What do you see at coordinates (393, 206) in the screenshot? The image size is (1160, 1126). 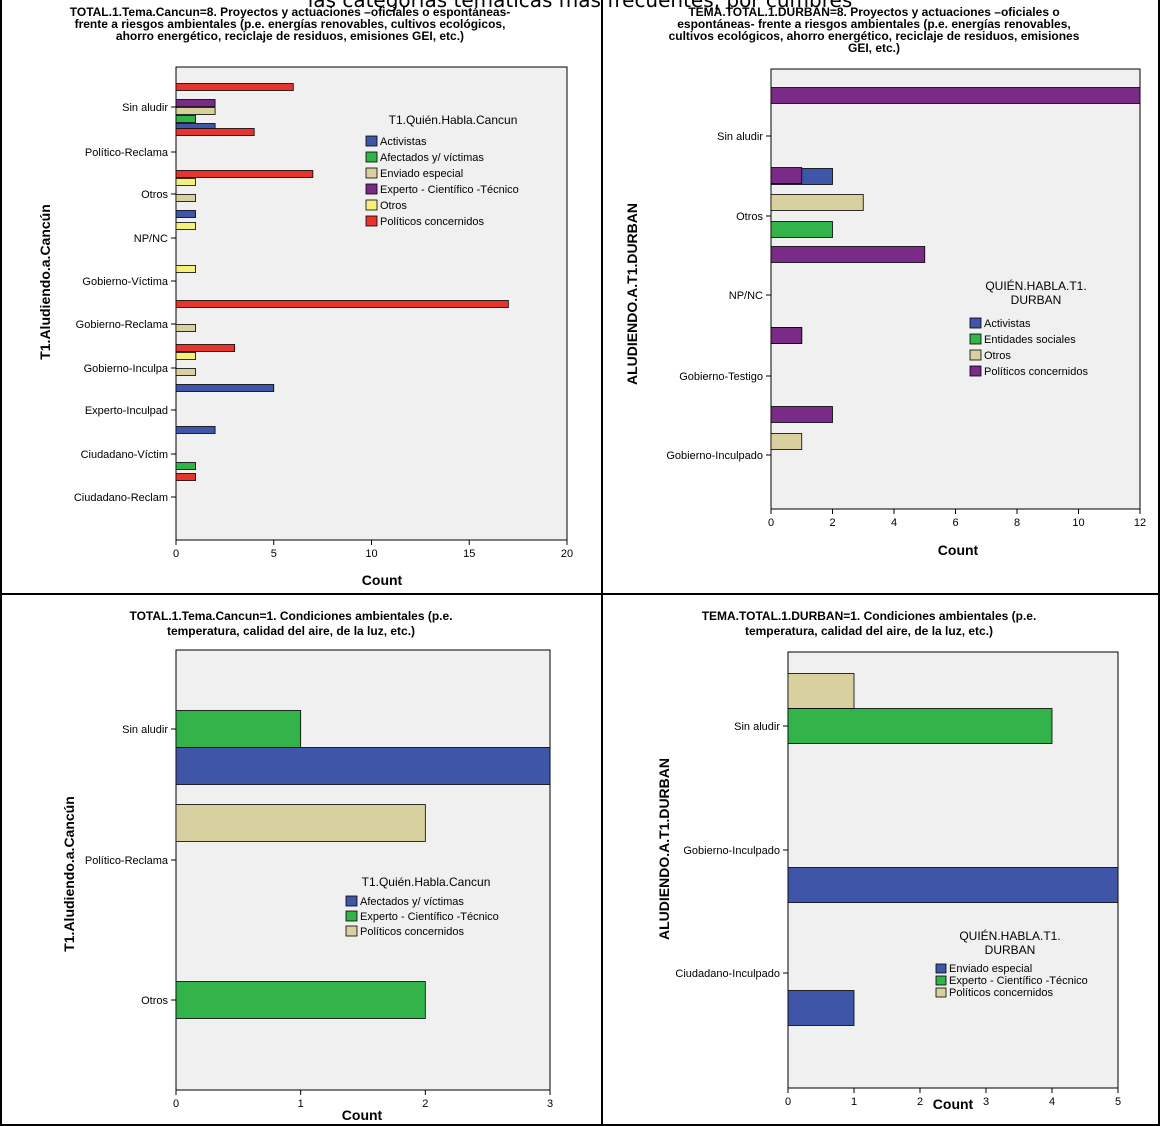 I see `legend-label: Otros` at bounding box center [393, 206].